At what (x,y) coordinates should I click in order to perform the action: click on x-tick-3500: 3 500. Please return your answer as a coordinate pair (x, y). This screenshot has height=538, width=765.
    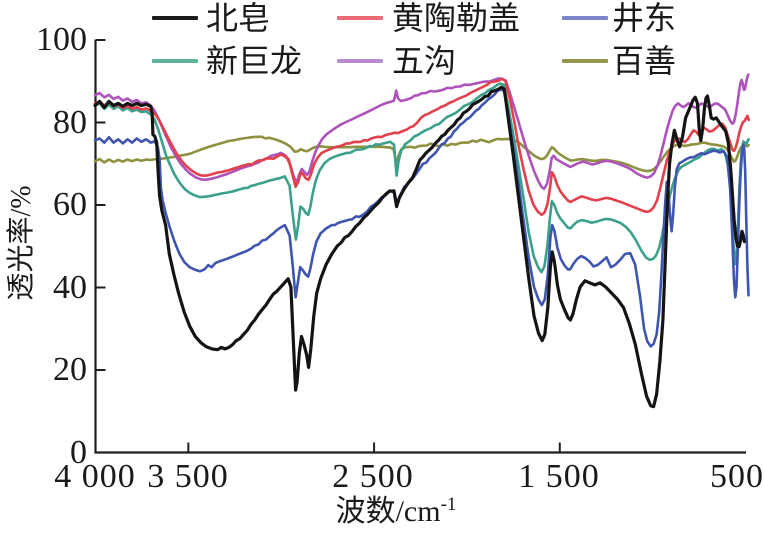
    Looking at the image, I should click on (188, 476).